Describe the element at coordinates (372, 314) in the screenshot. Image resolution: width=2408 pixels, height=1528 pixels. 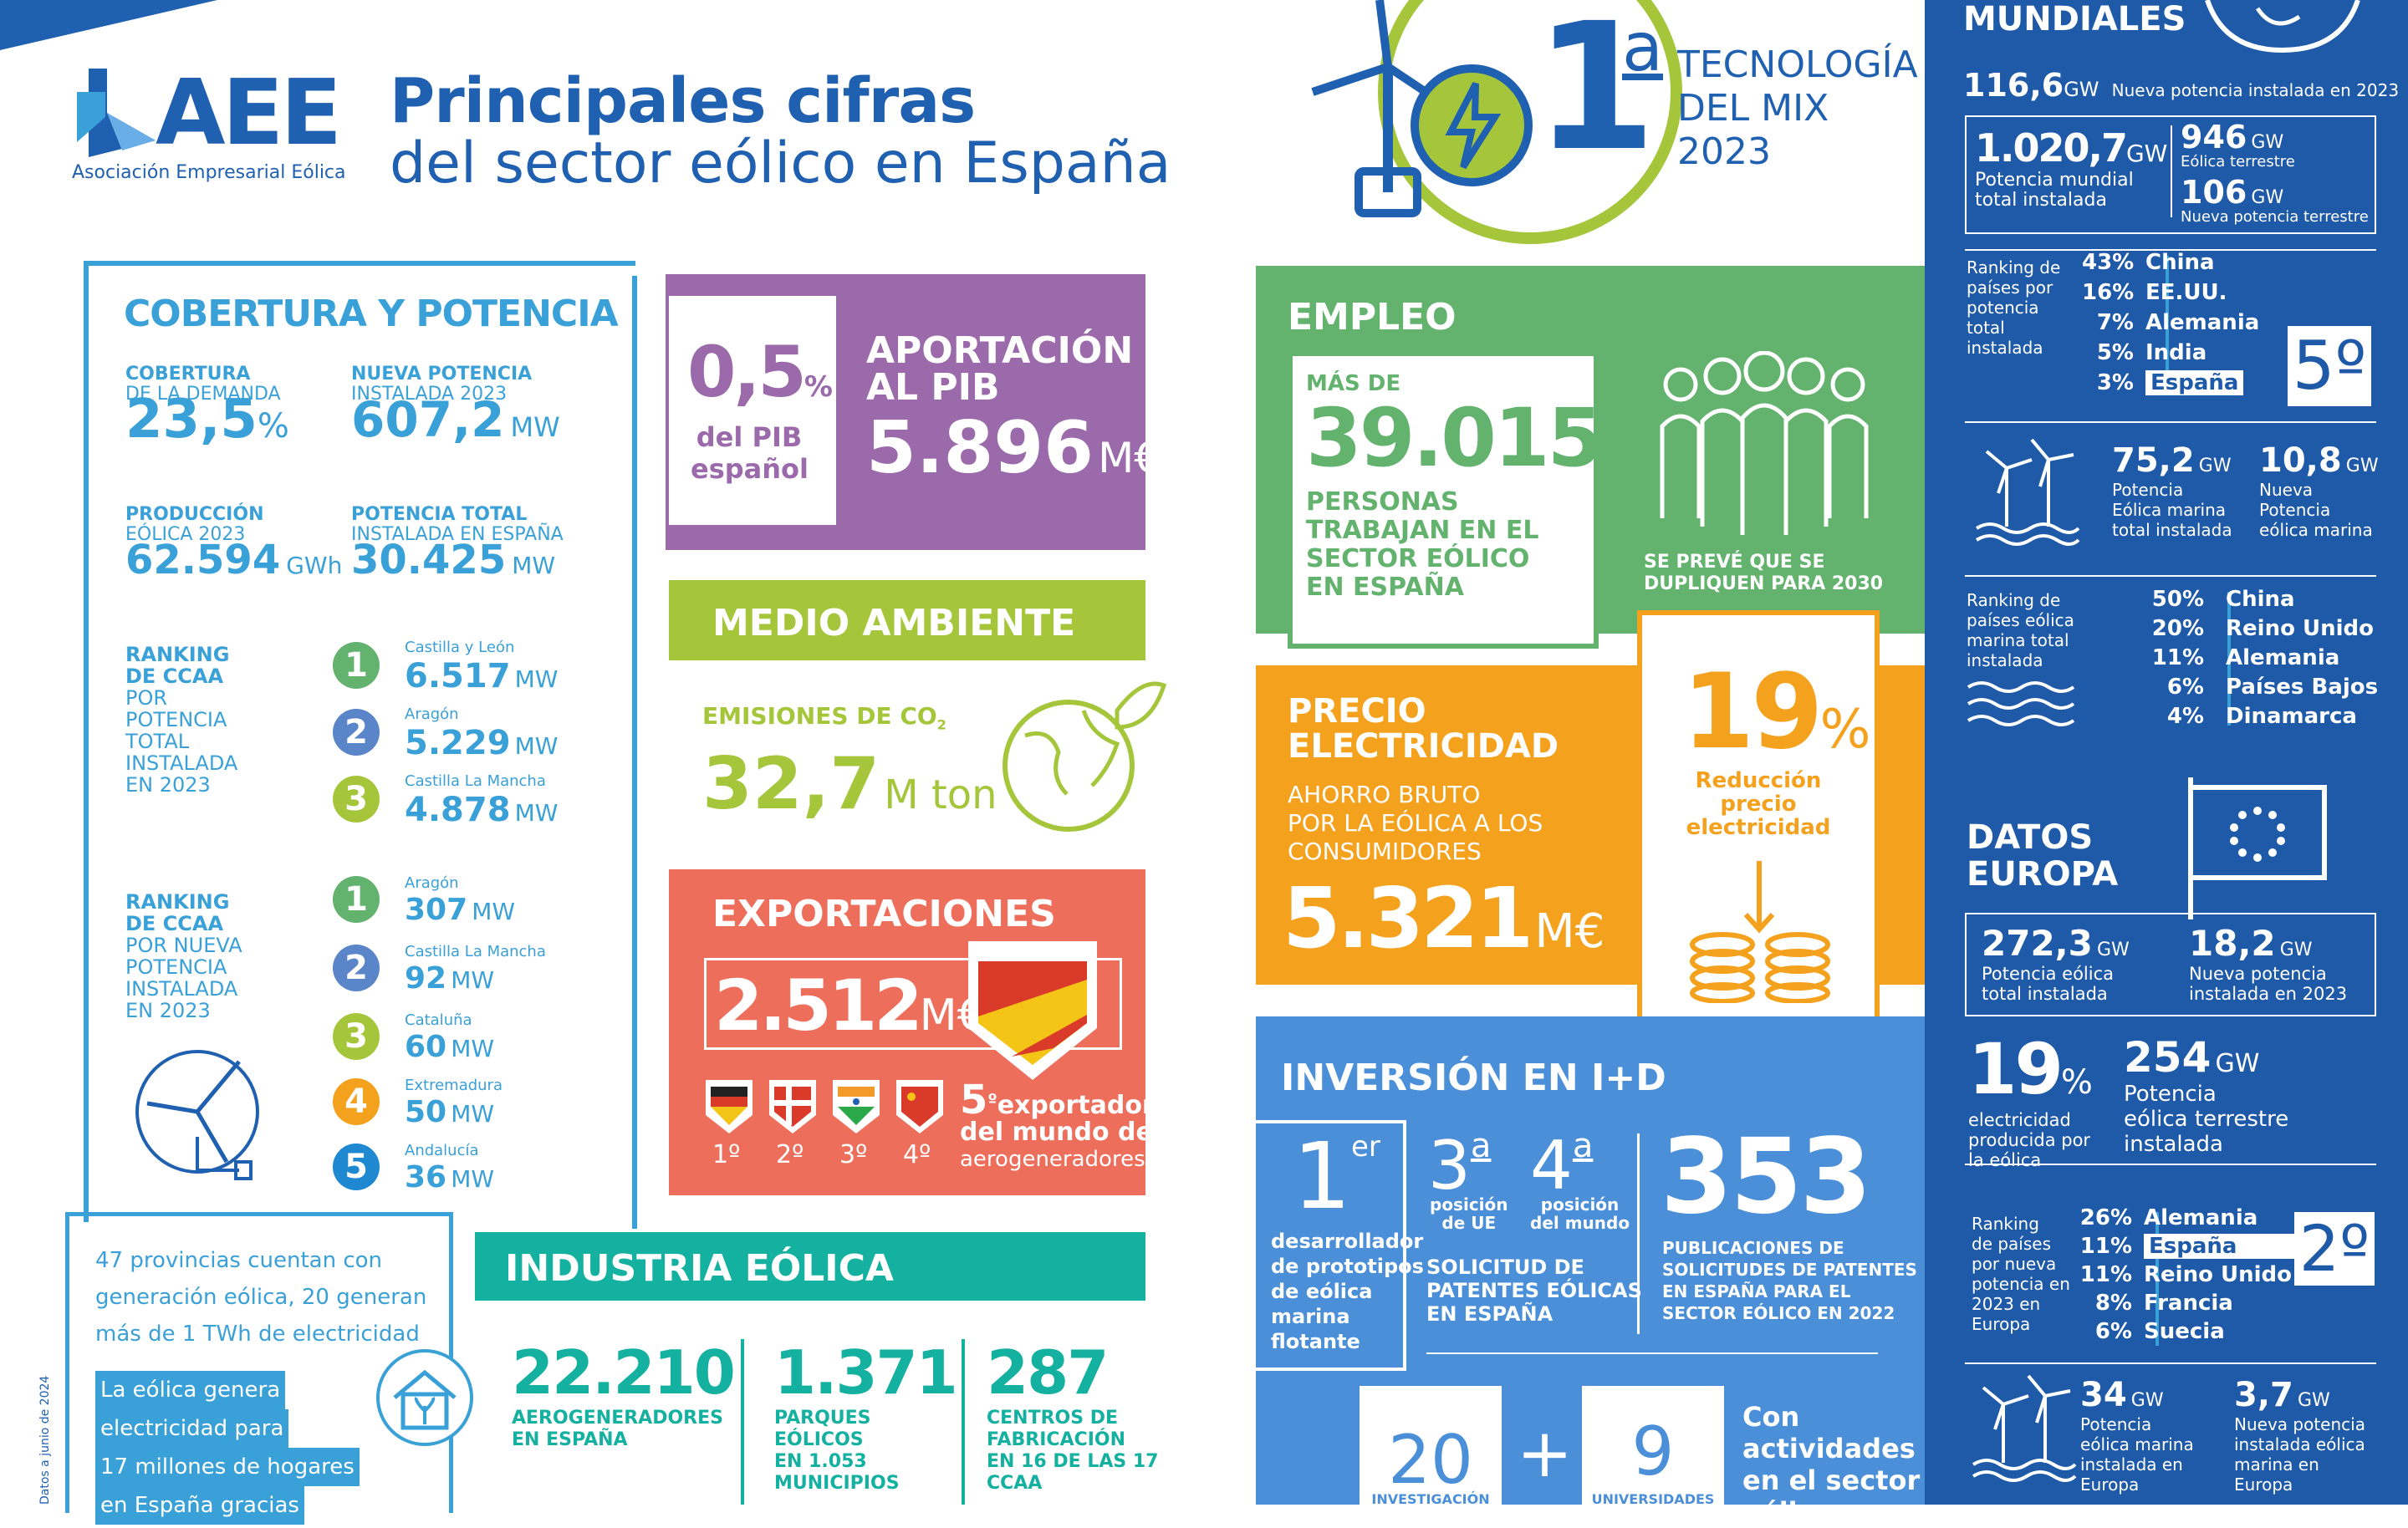
I see `cobertura-title: COBERTURA Y POTENCIA` at that location.